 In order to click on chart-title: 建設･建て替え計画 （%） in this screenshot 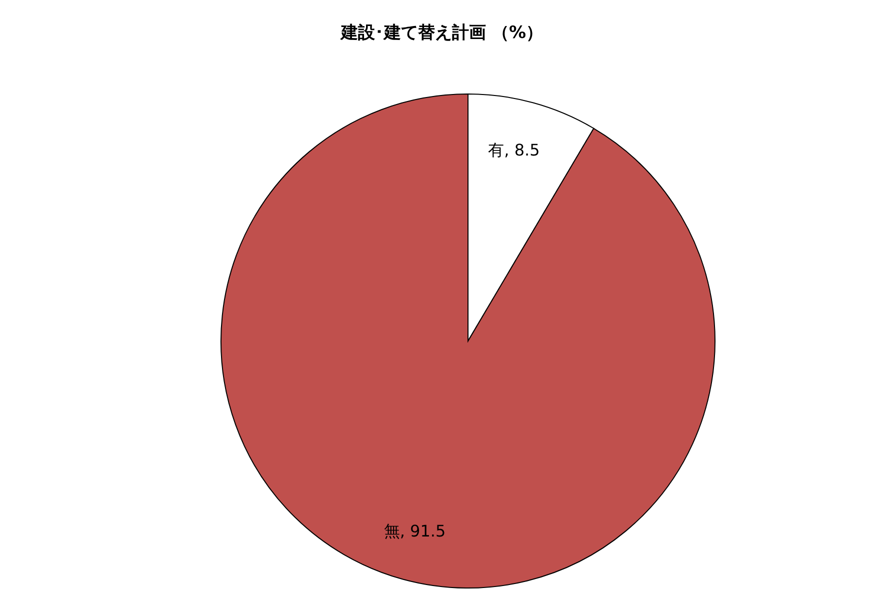, I will do `click(441, 33)`.